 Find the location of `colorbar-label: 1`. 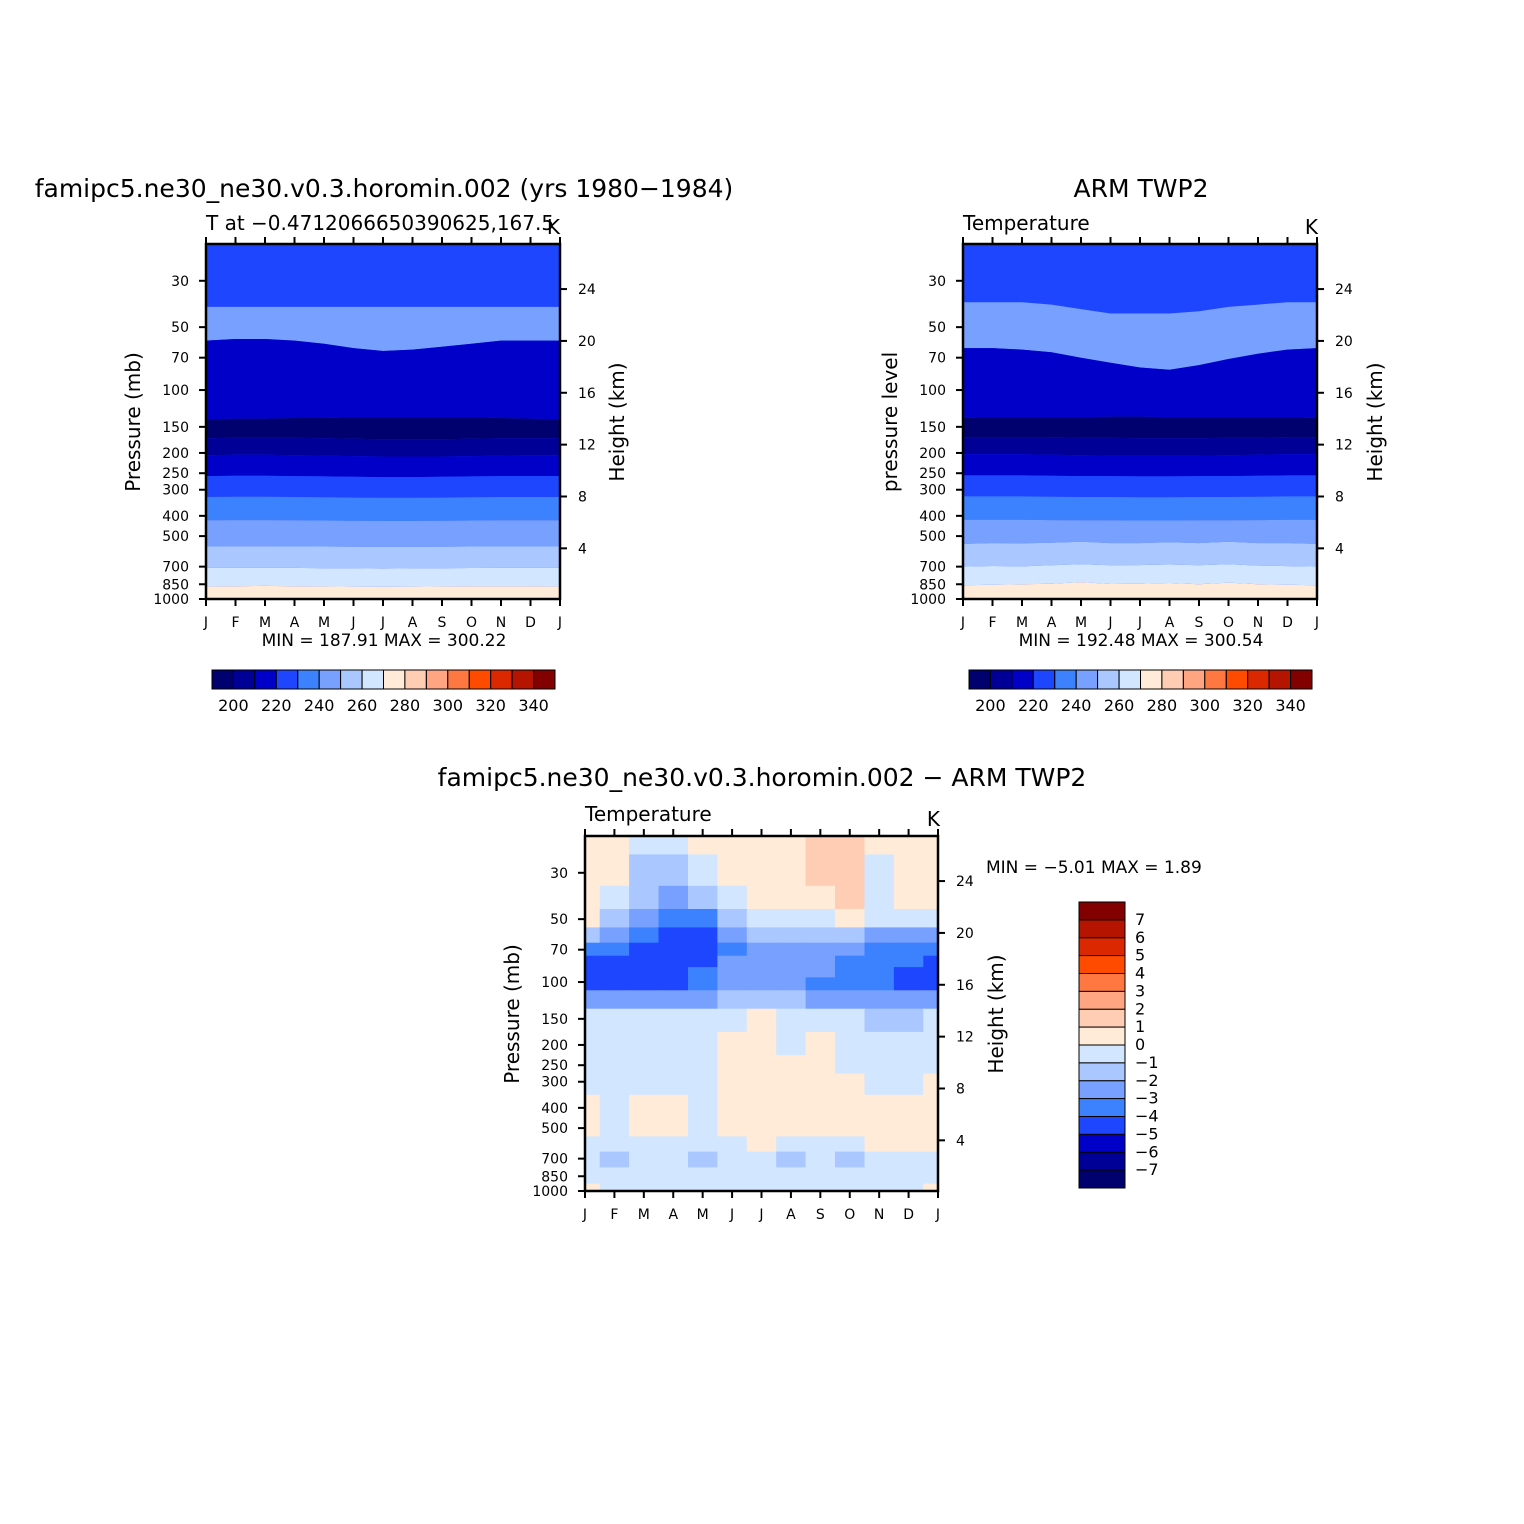

colorbar-label: 1 is located at coordinates (1140, 1026).